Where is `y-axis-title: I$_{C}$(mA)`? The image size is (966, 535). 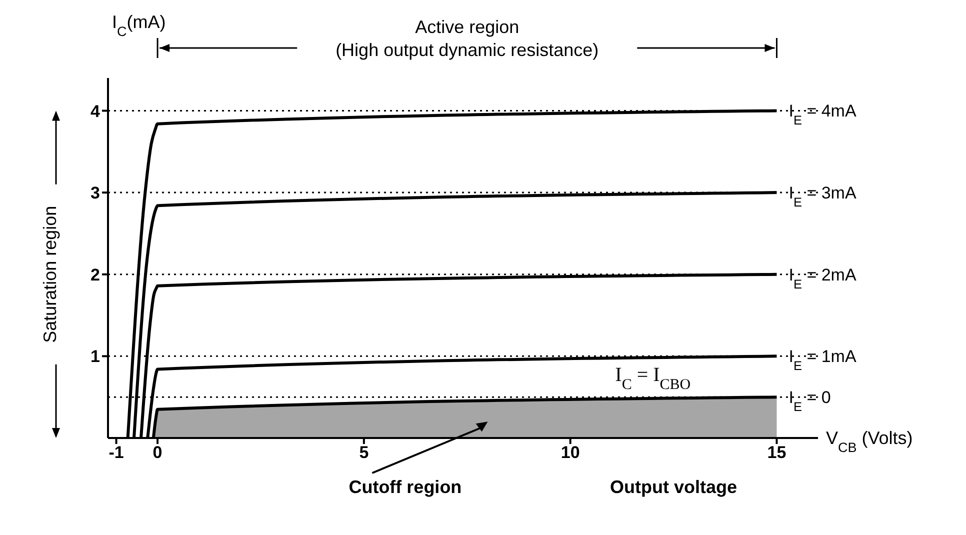 y-axis-title: I$_{C}$(mA) is located at coordinates (139, 25).